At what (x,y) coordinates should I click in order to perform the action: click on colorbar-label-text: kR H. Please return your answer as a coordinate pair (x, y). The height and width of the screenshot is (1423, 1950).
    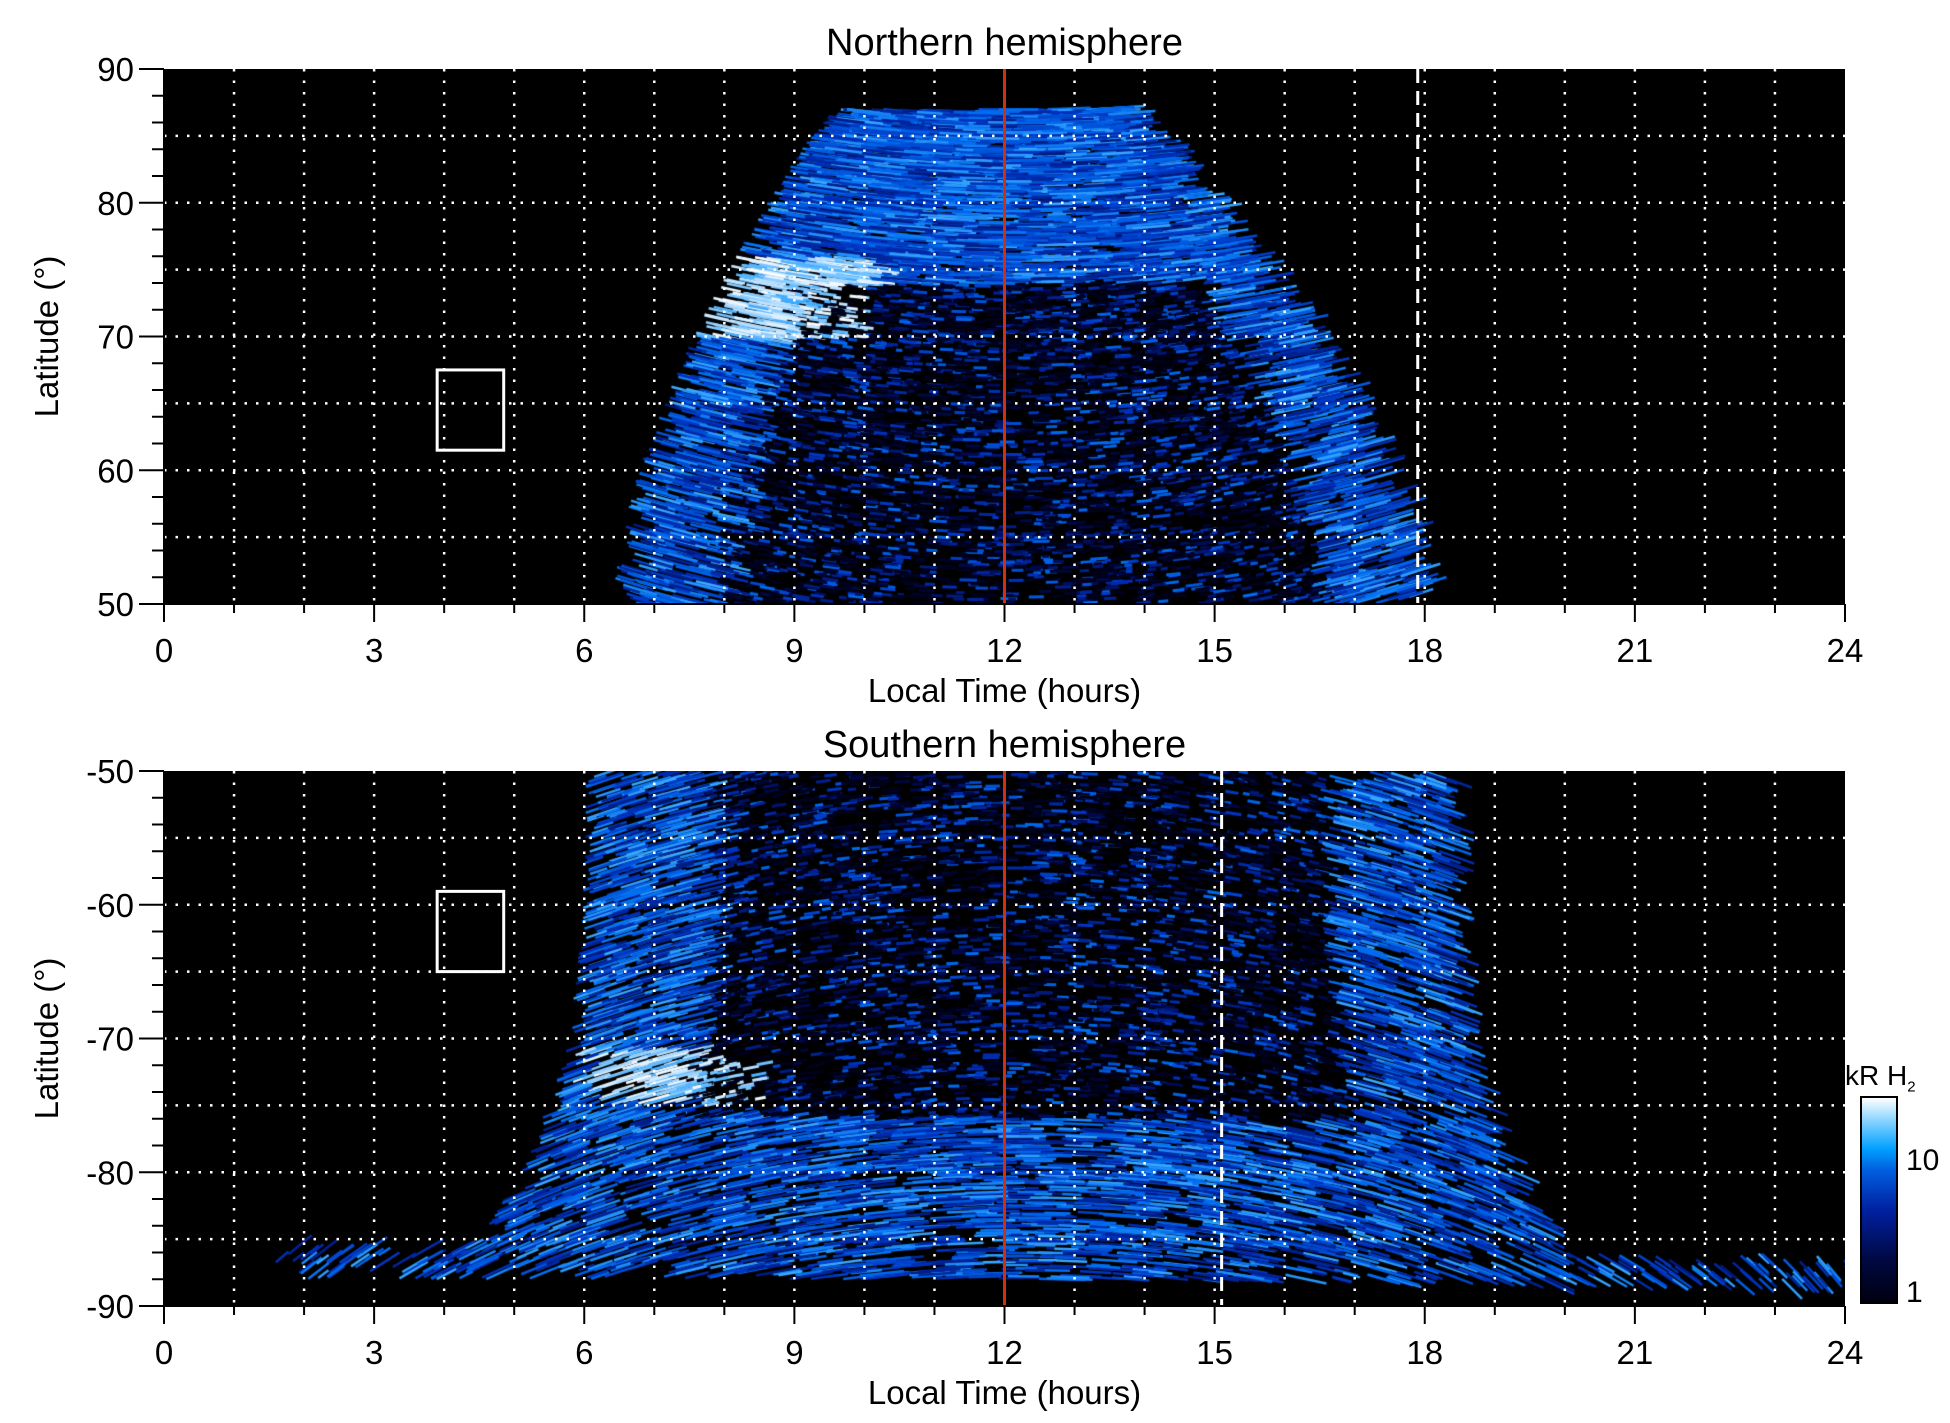
    Looking at the image, I should click on (1876, 1075).